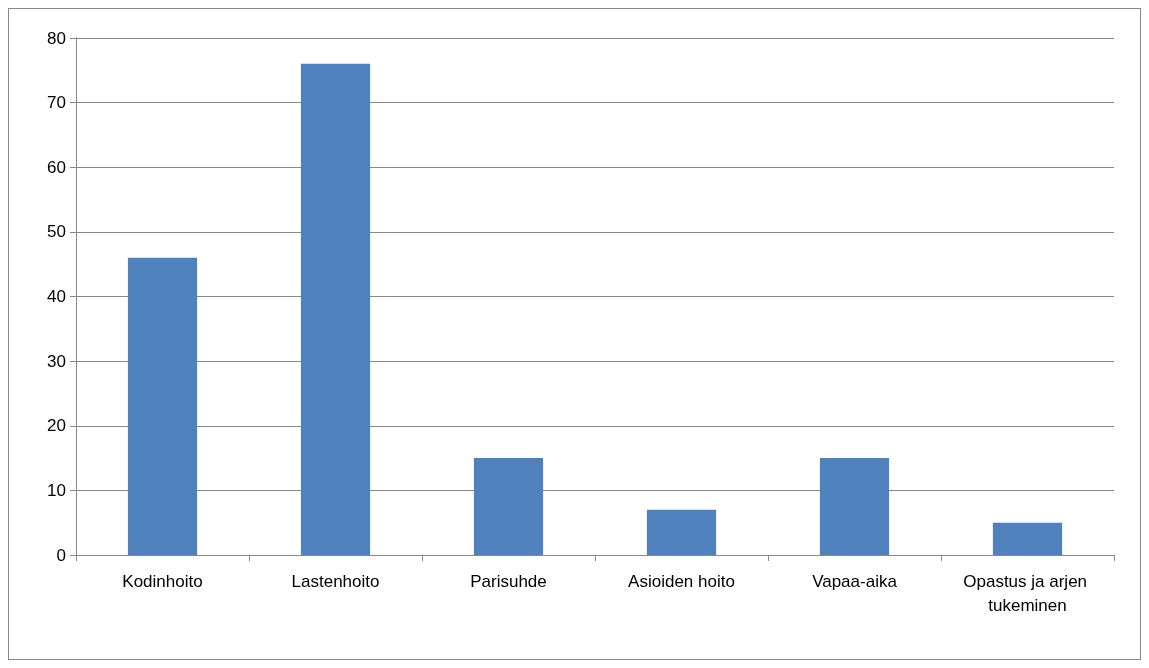  I want to click on y-tick-label: 20, so click(56, 426).